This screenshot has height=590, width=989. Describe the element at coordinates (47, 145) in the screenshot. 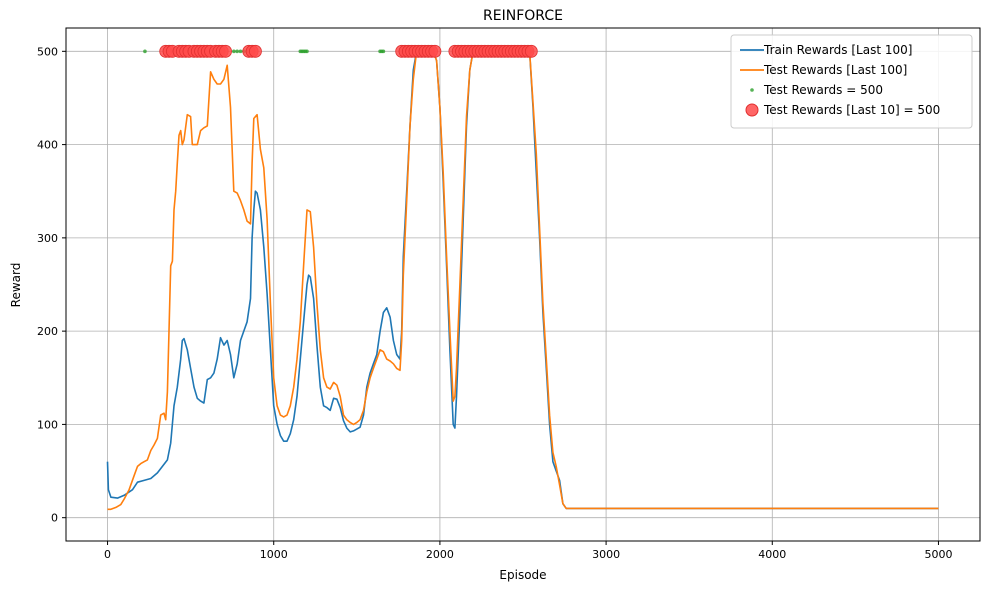

I see `y-tick-label: 400` at that location.